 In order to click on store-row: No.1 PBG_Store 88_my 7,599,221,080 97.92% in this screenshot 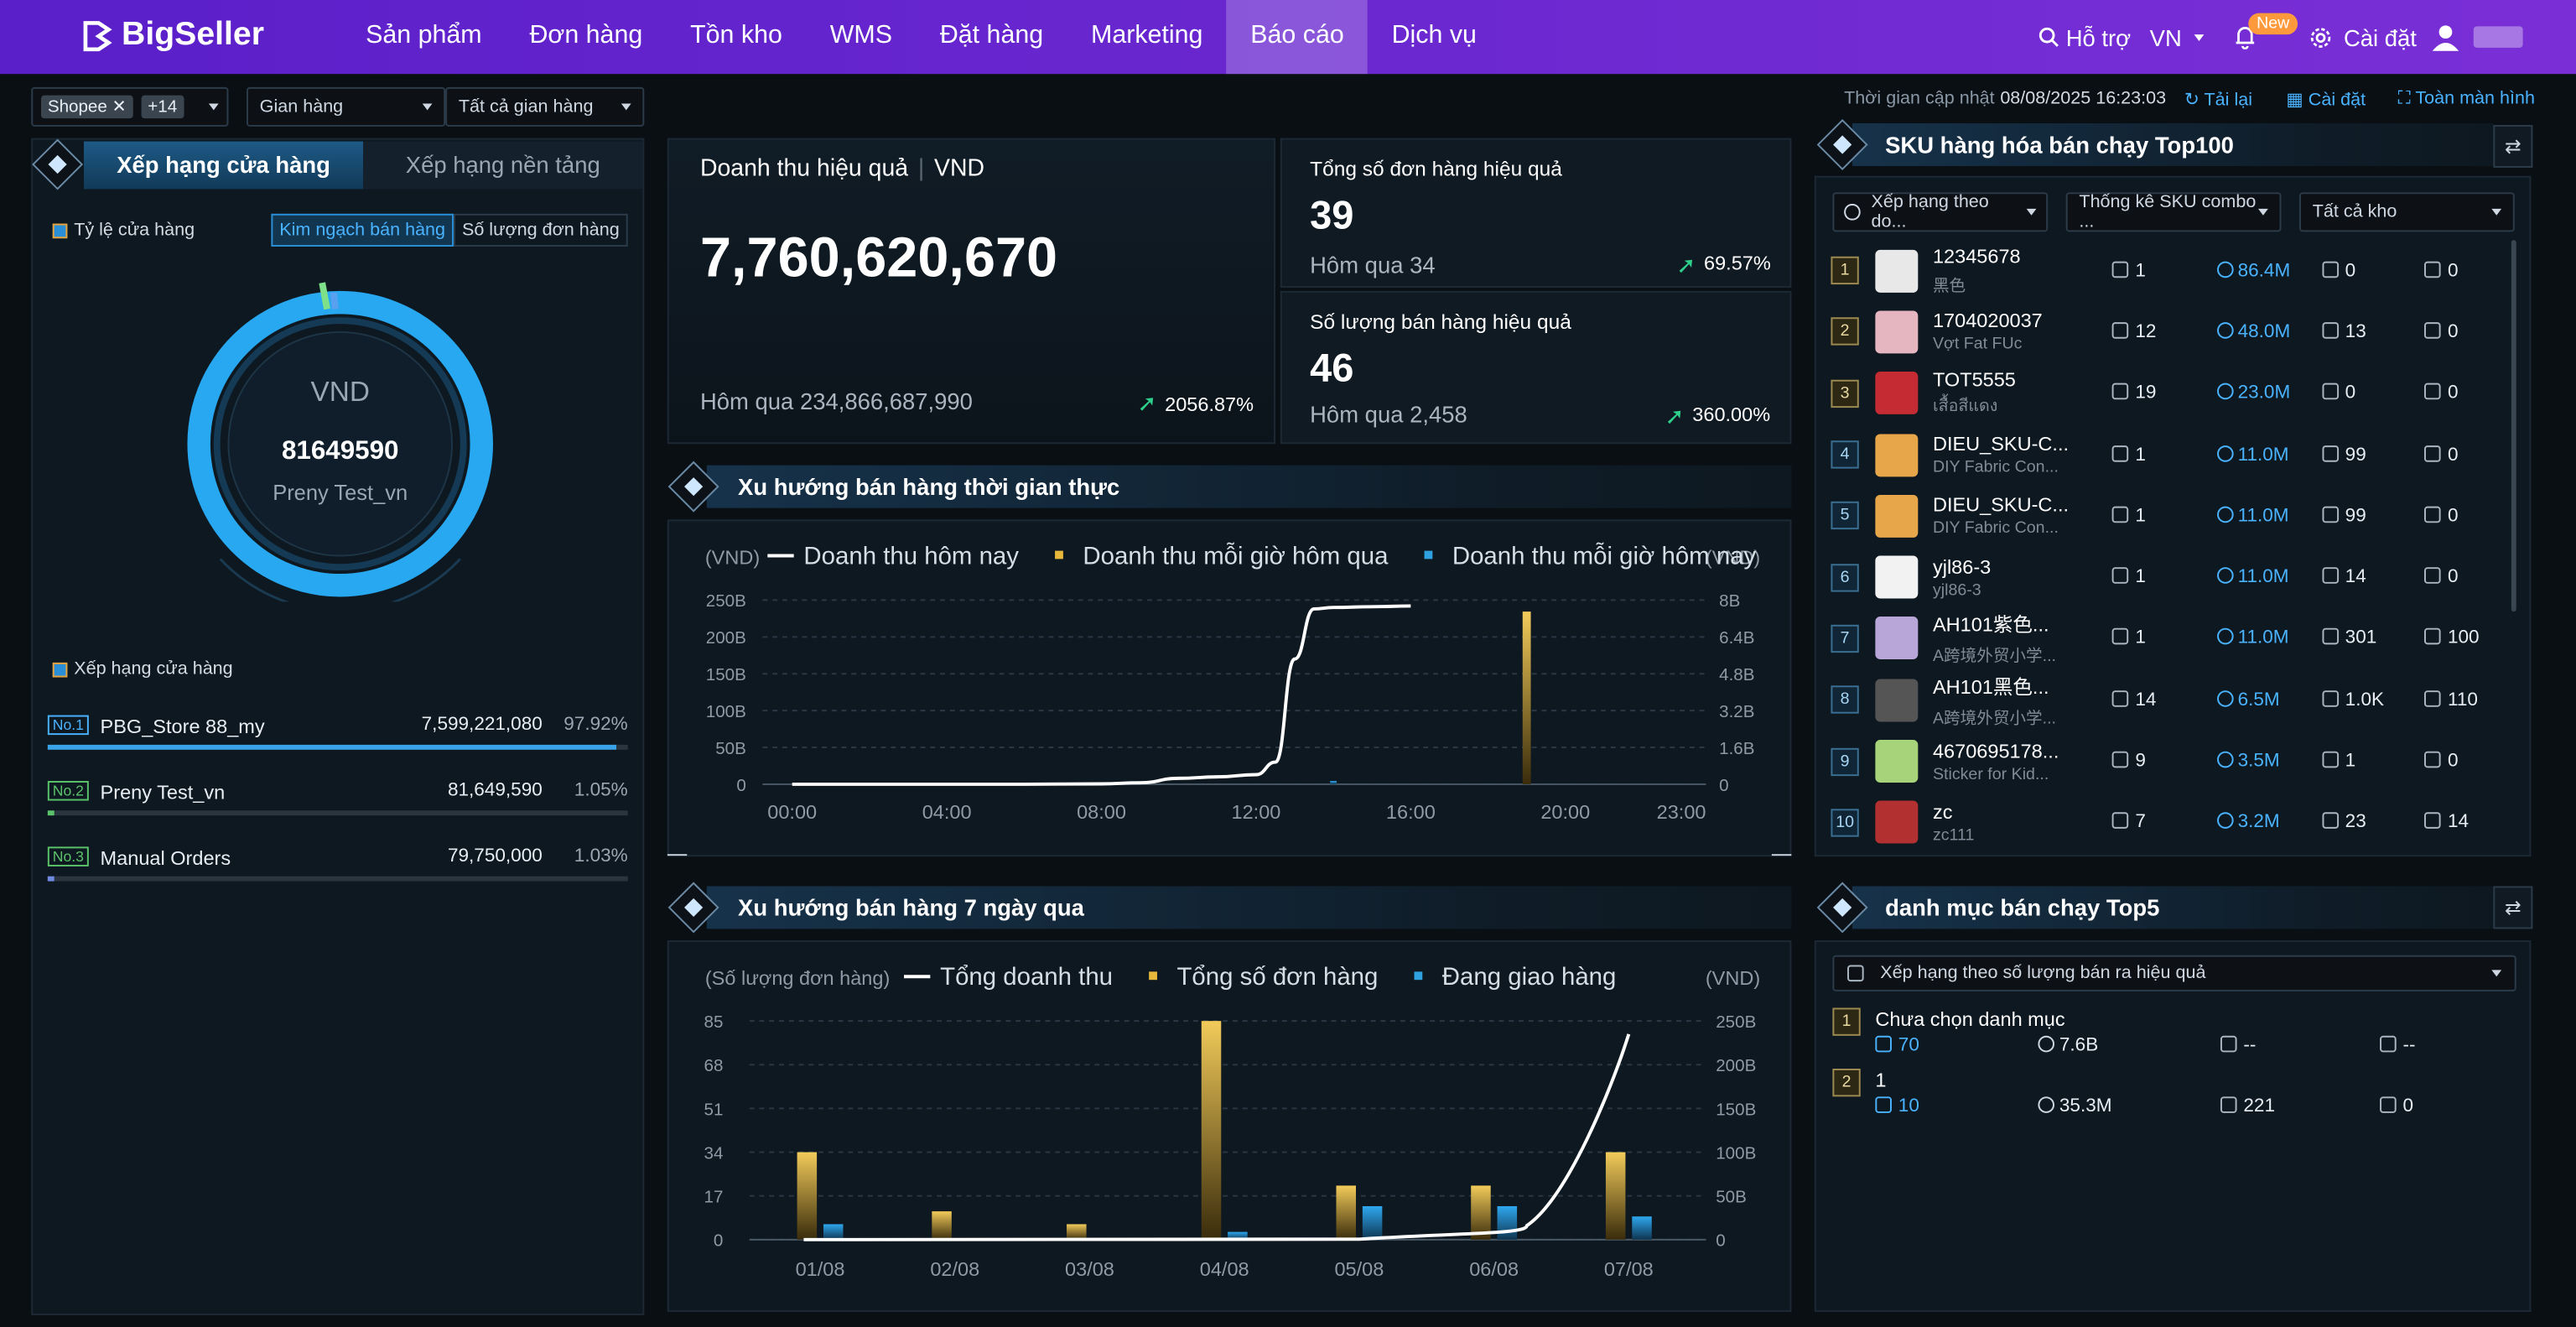, I will do `click(337, 743)`.